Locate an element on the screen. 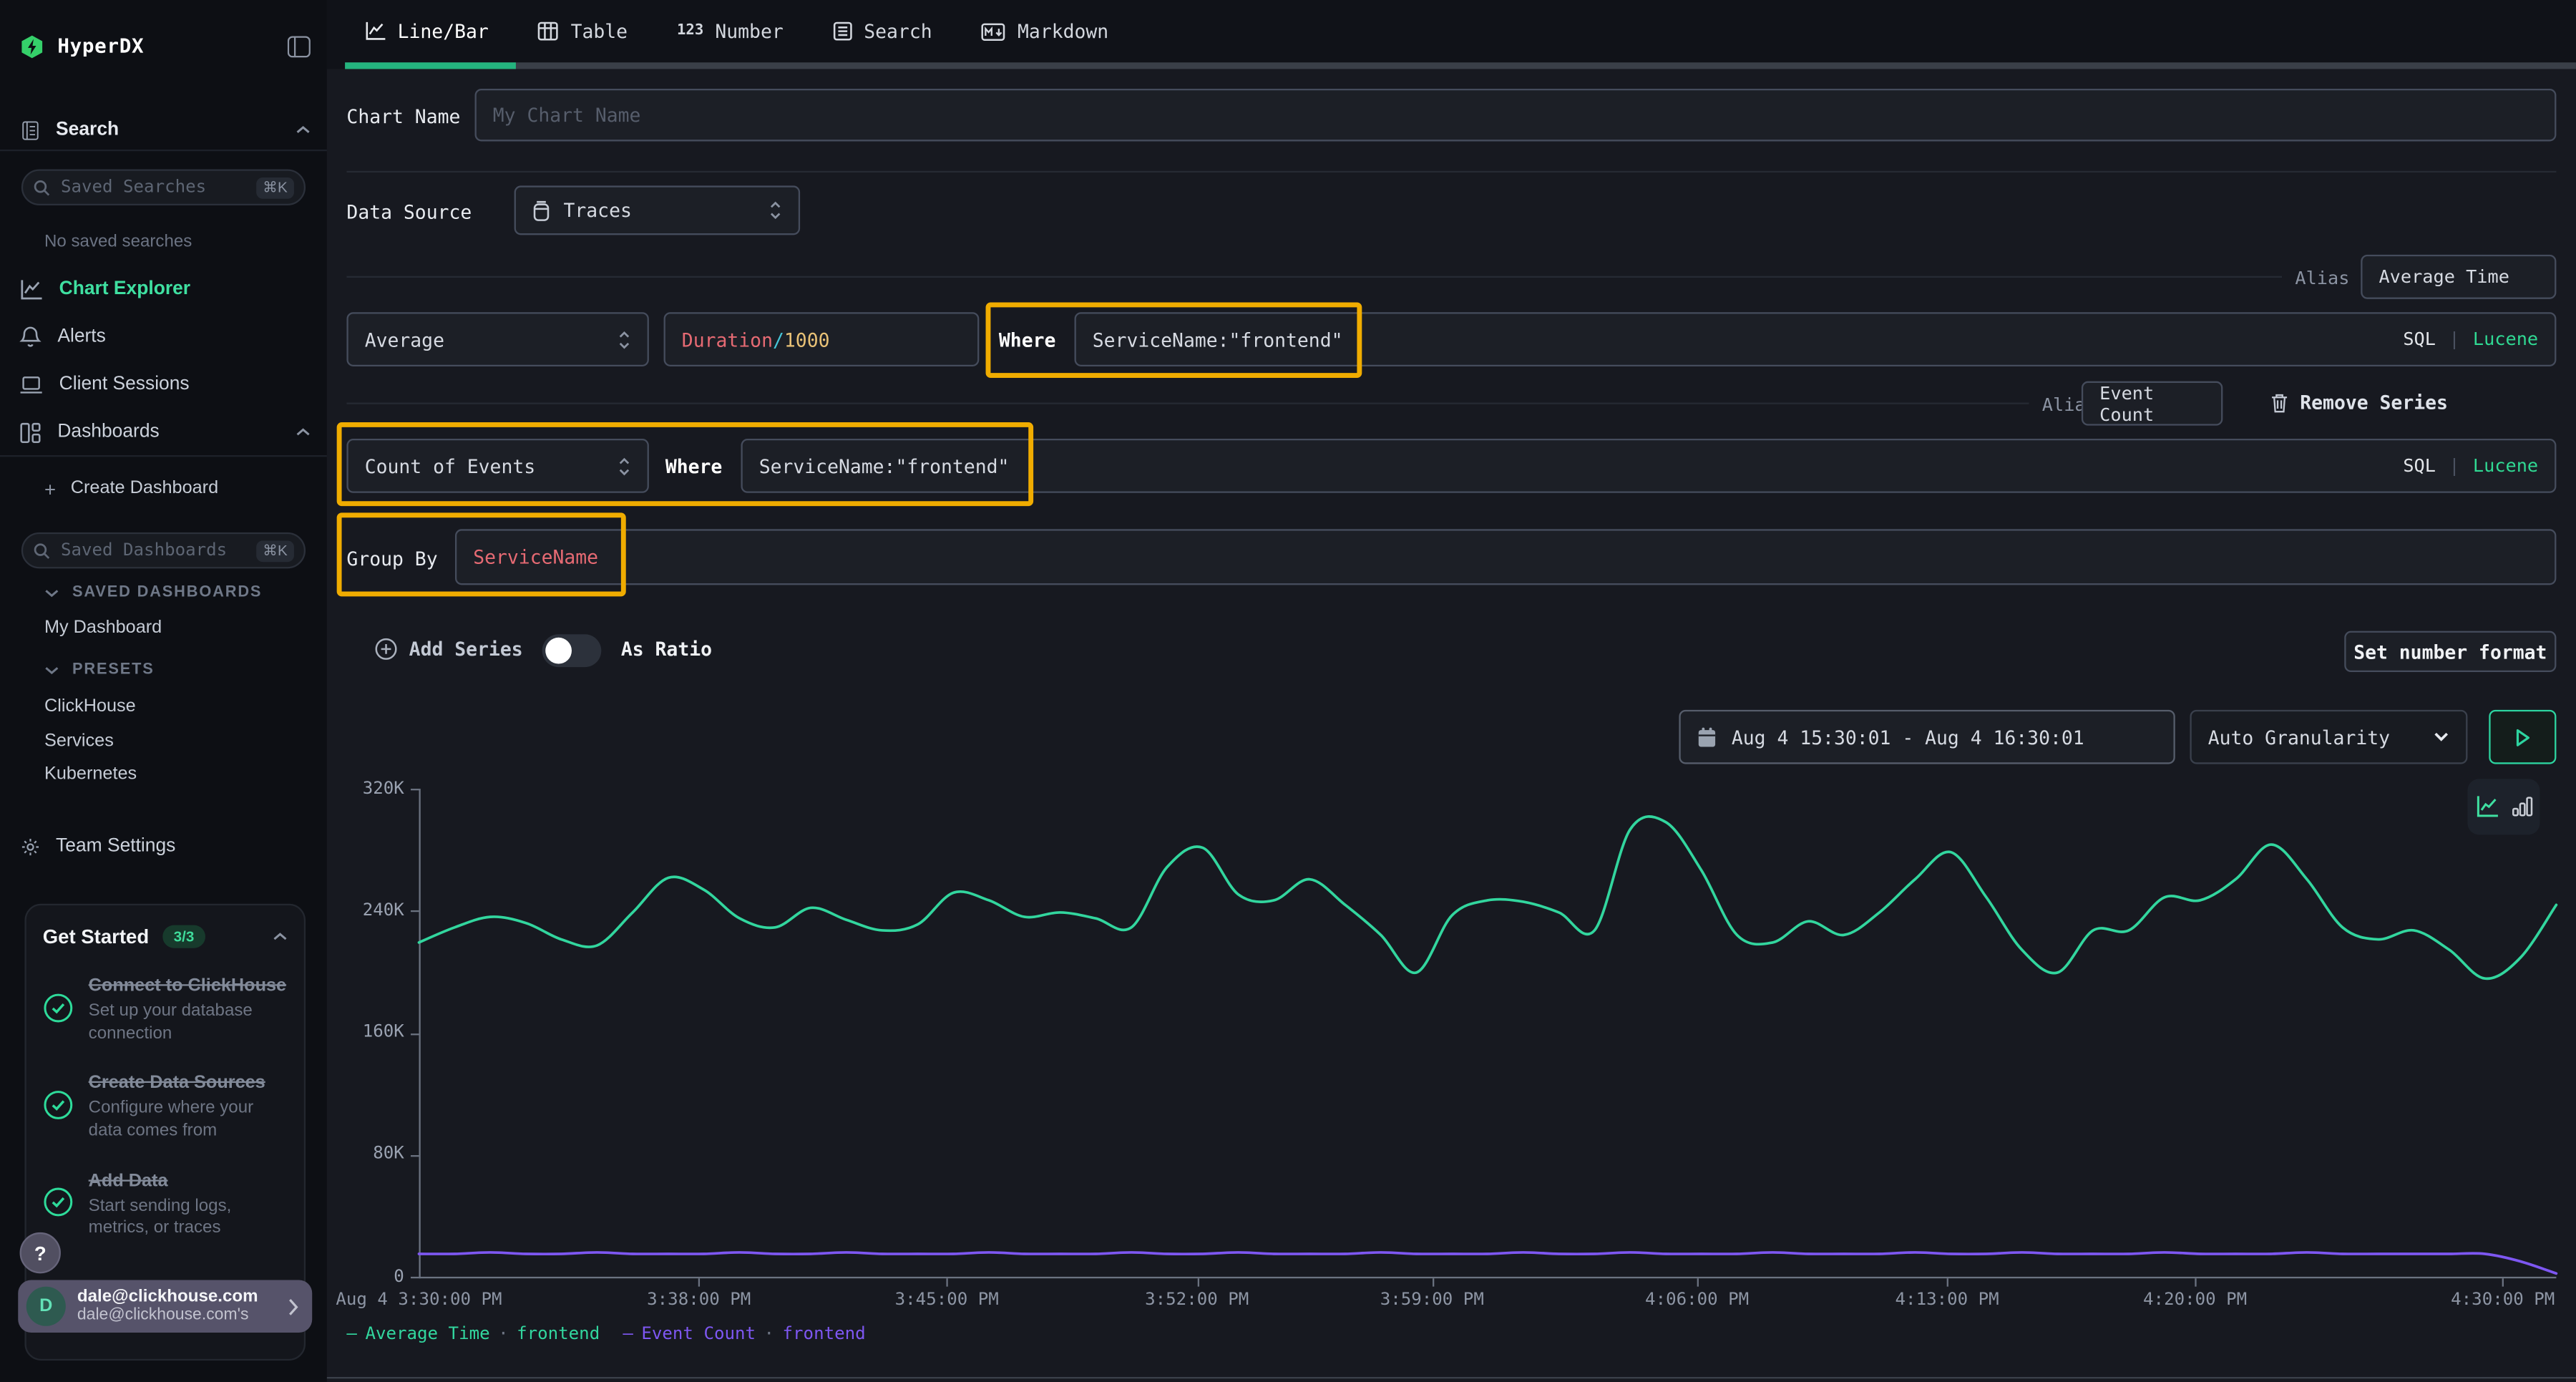 The height and width of the screenshot is (1382, 2576). legend-item-average-time: — Average Time · frontend is located at coordinates (473, 1334).